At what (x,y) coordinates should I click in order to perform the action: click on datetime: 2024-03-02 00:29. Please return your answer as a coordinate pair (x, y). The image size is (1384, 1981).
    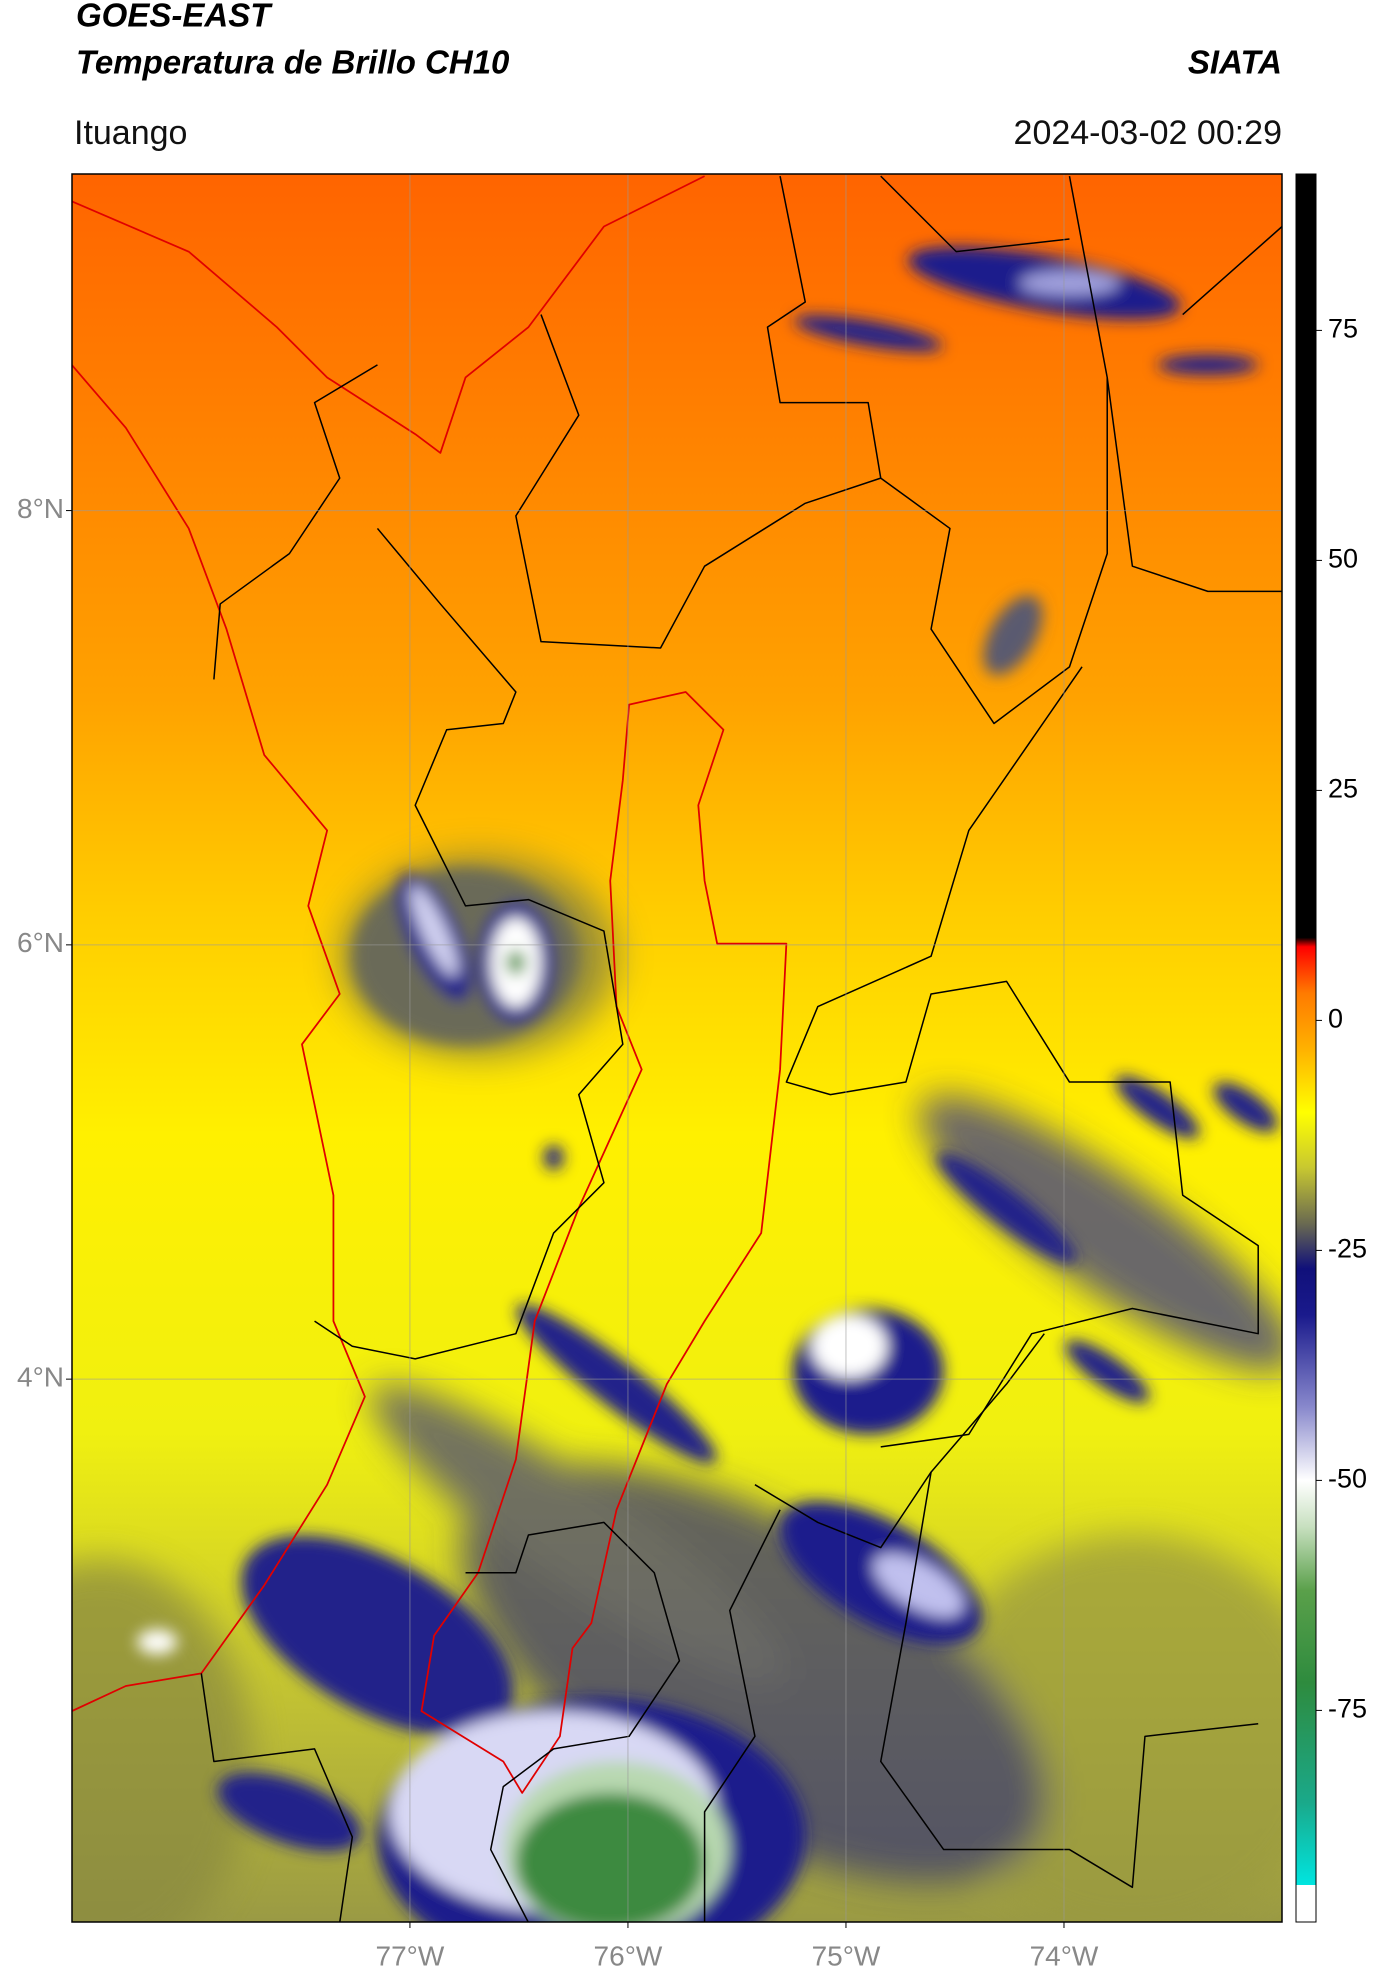
    Looking at the image, I should click on (1148, 133).